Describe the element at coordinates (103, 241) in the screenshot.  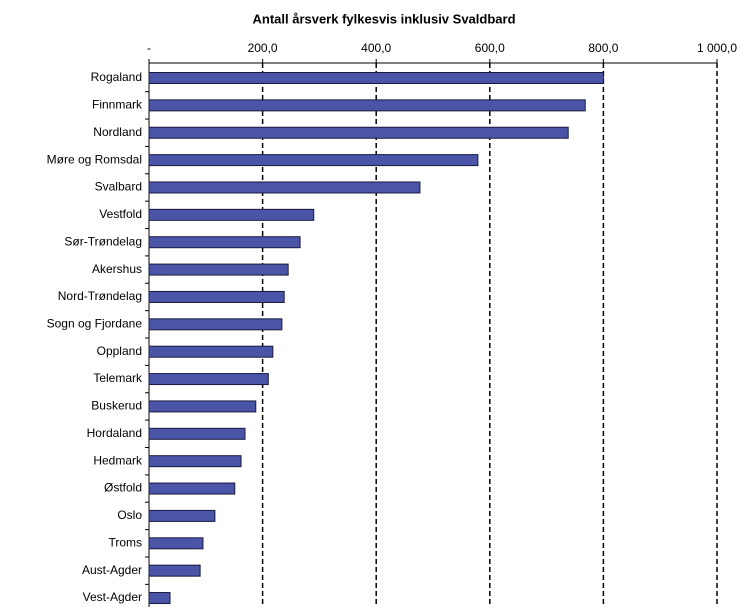
I see `y-tick-label: Sør-Trøndelag` at that location.